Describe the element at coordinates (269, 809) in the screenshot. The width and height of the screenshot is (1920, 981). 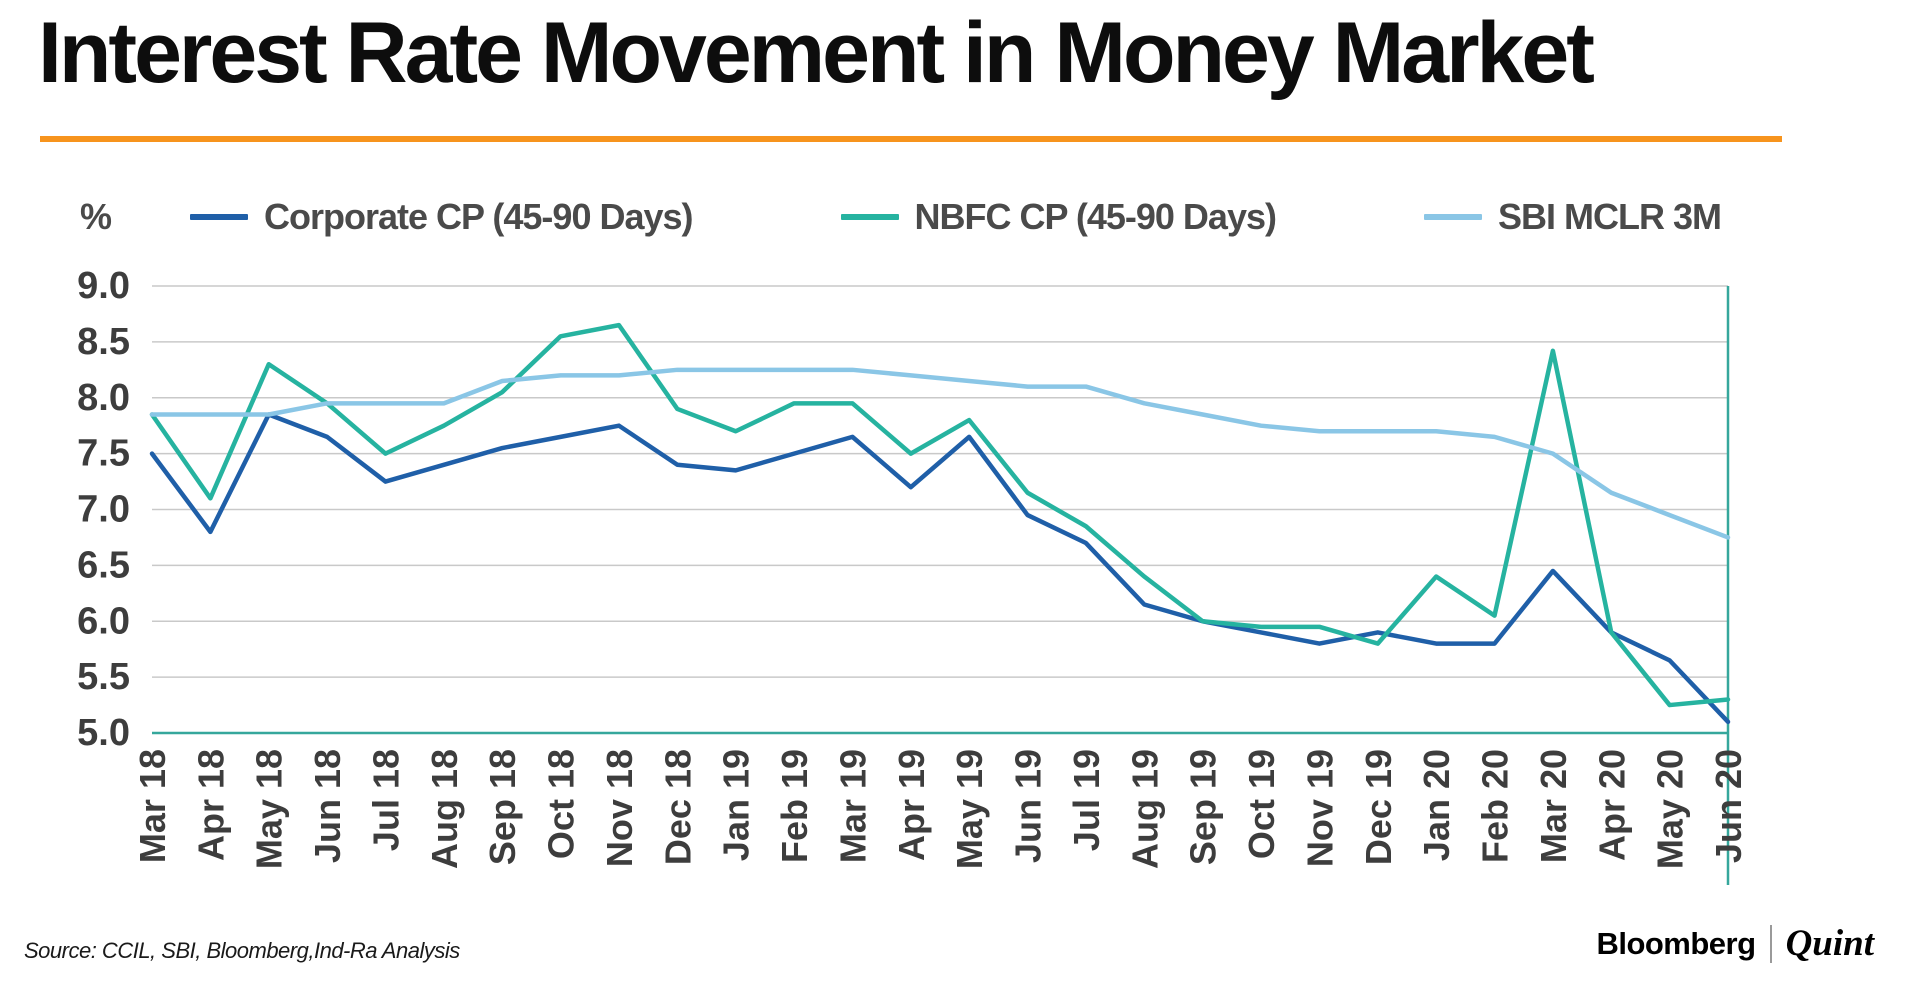
I see `svg-text: May 18` at that location.